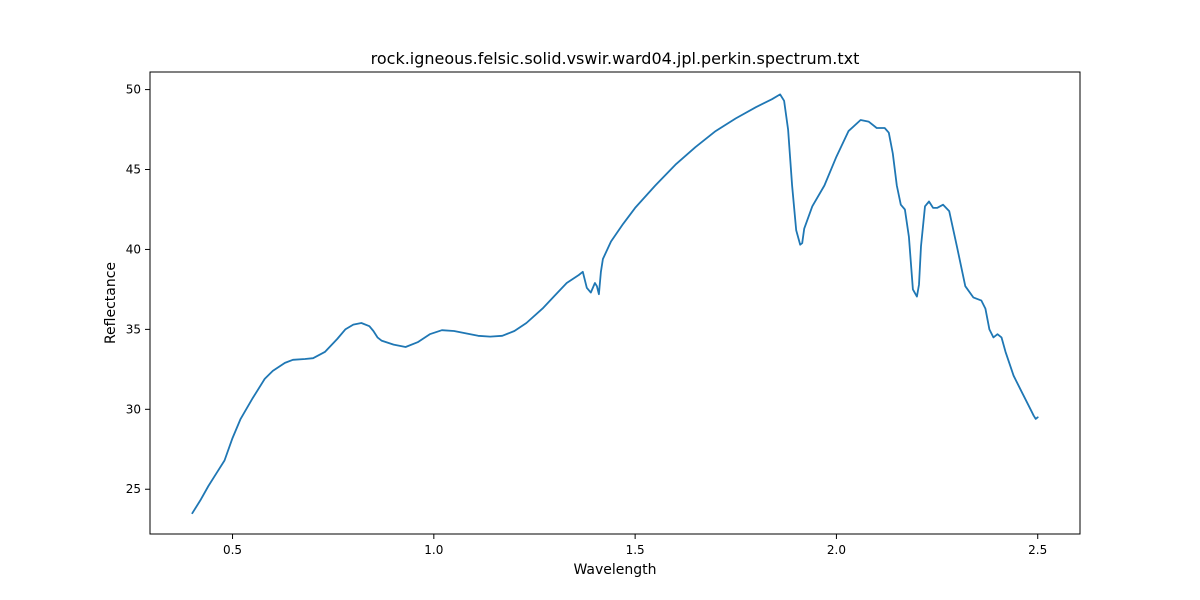  What do you see at coordinates (836, 550) in the screenshot?
I see `x-tick-label: 2.0` at bounding box center [836, 550].